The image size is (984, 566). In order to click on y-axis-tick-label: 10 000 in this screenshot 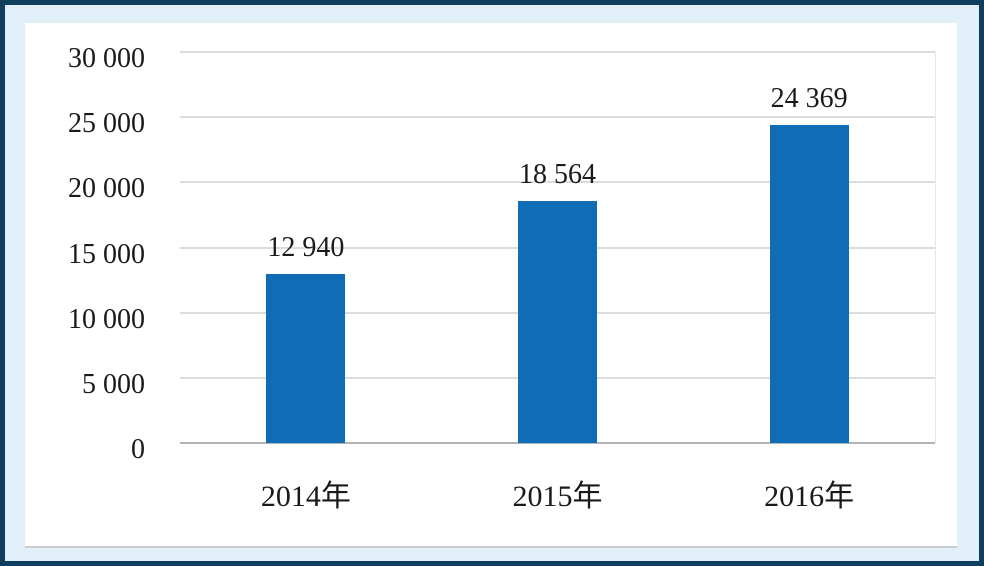, I will do `click(106, 319)`.